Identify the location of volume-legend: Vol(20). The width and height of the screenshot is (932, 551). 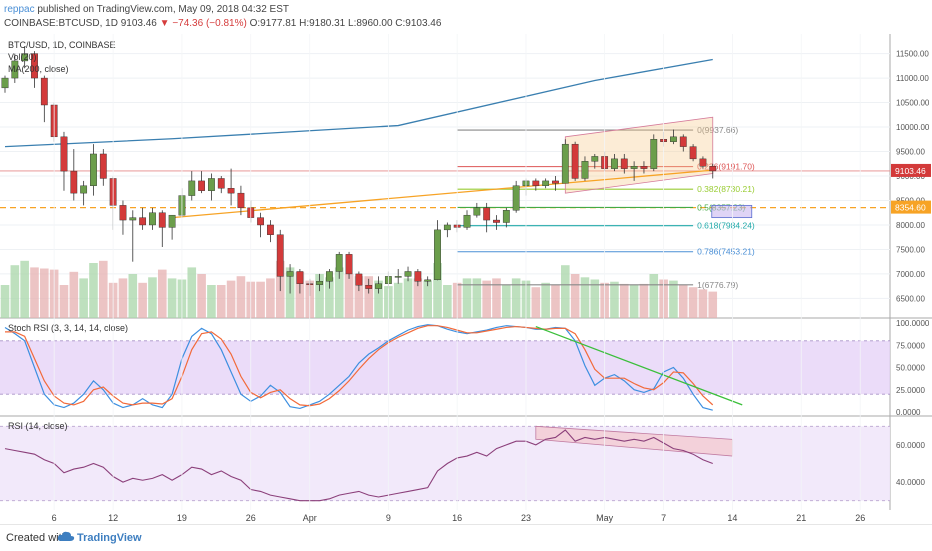
(22, 57).